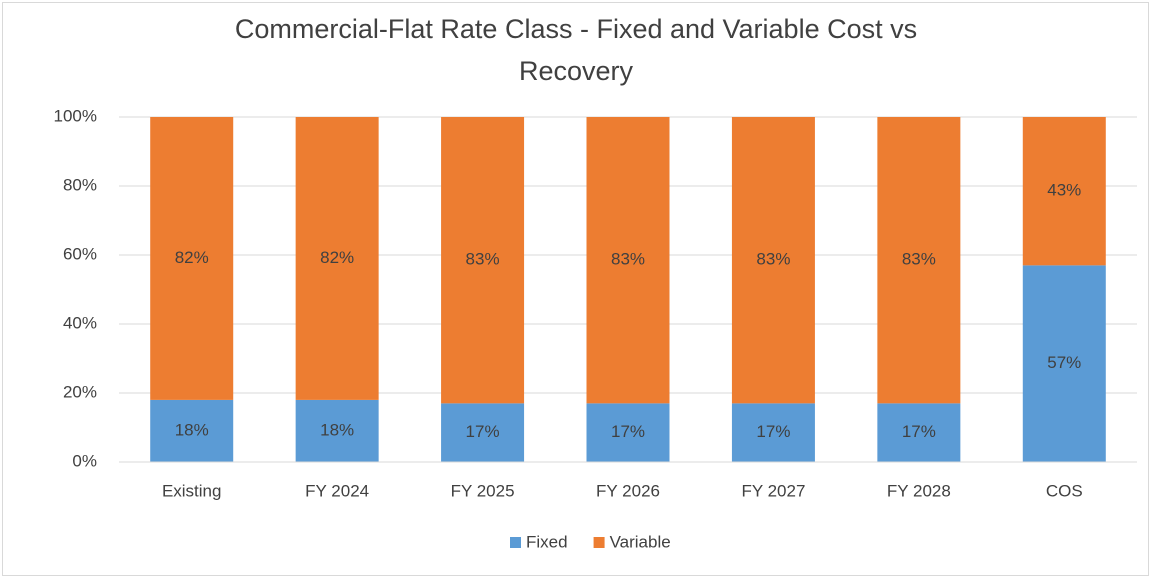  What do you see at coordinates (337, 490) in the screenshot?
I see `x-tick-label: FY 2024` at bounding box center [337, 490].